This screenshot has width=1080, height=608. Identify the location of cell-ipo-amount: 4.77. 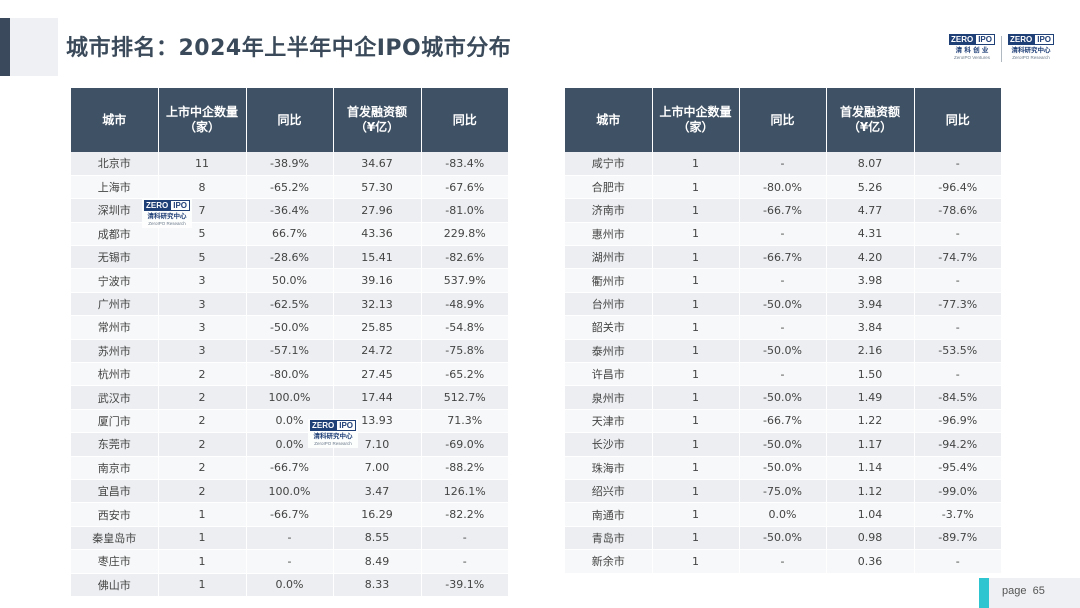
(870, 210).